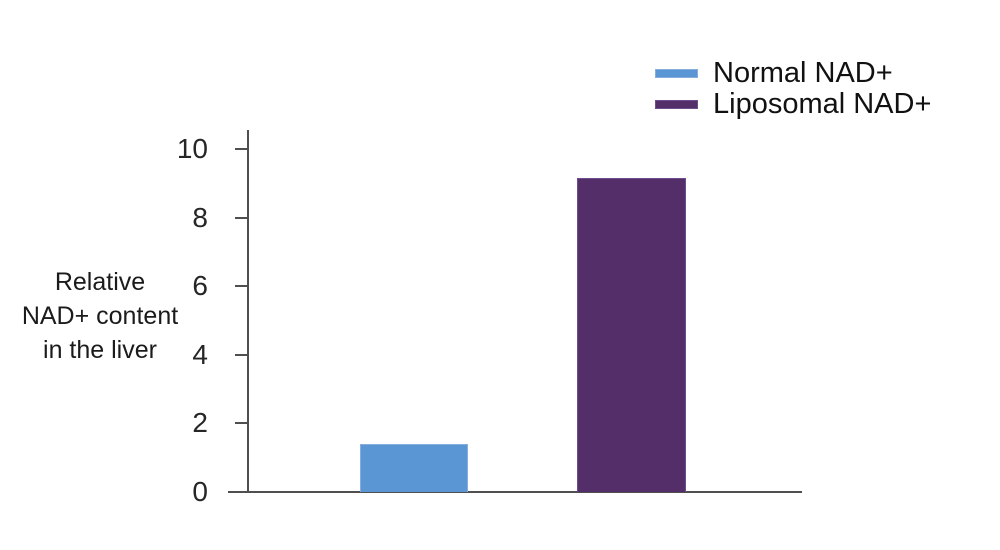 This screenshot has height=550, width=1000. Describe the element at coordinates (100, 350) in the screenshot. I see `y-axis-title-line: in the liver` at that location.